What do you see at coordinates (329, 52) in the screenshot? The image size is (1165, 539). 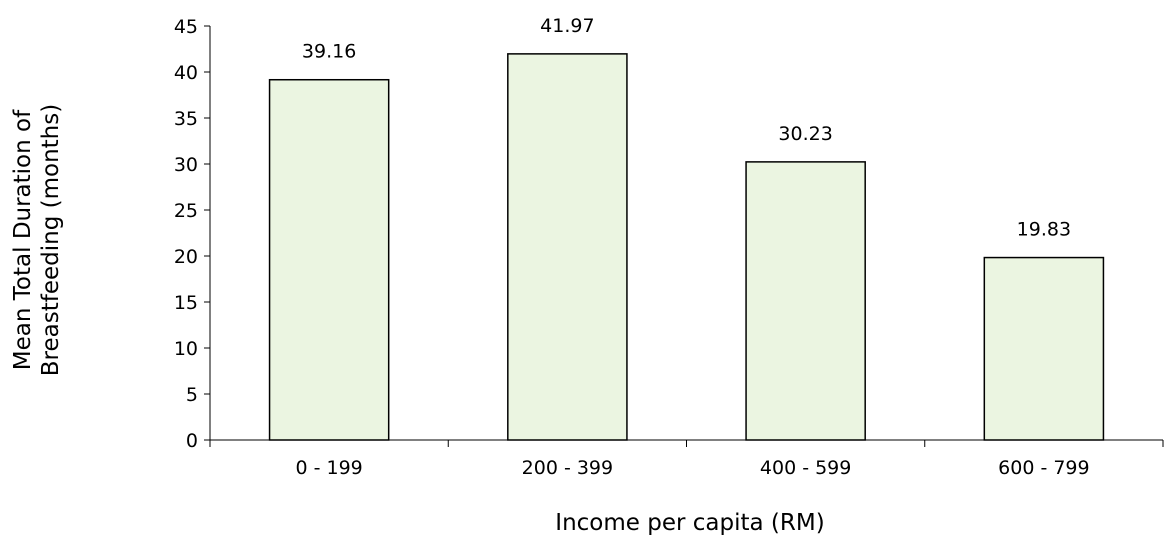 I see `data-label: 39.16` at bounding box center [329, 52].